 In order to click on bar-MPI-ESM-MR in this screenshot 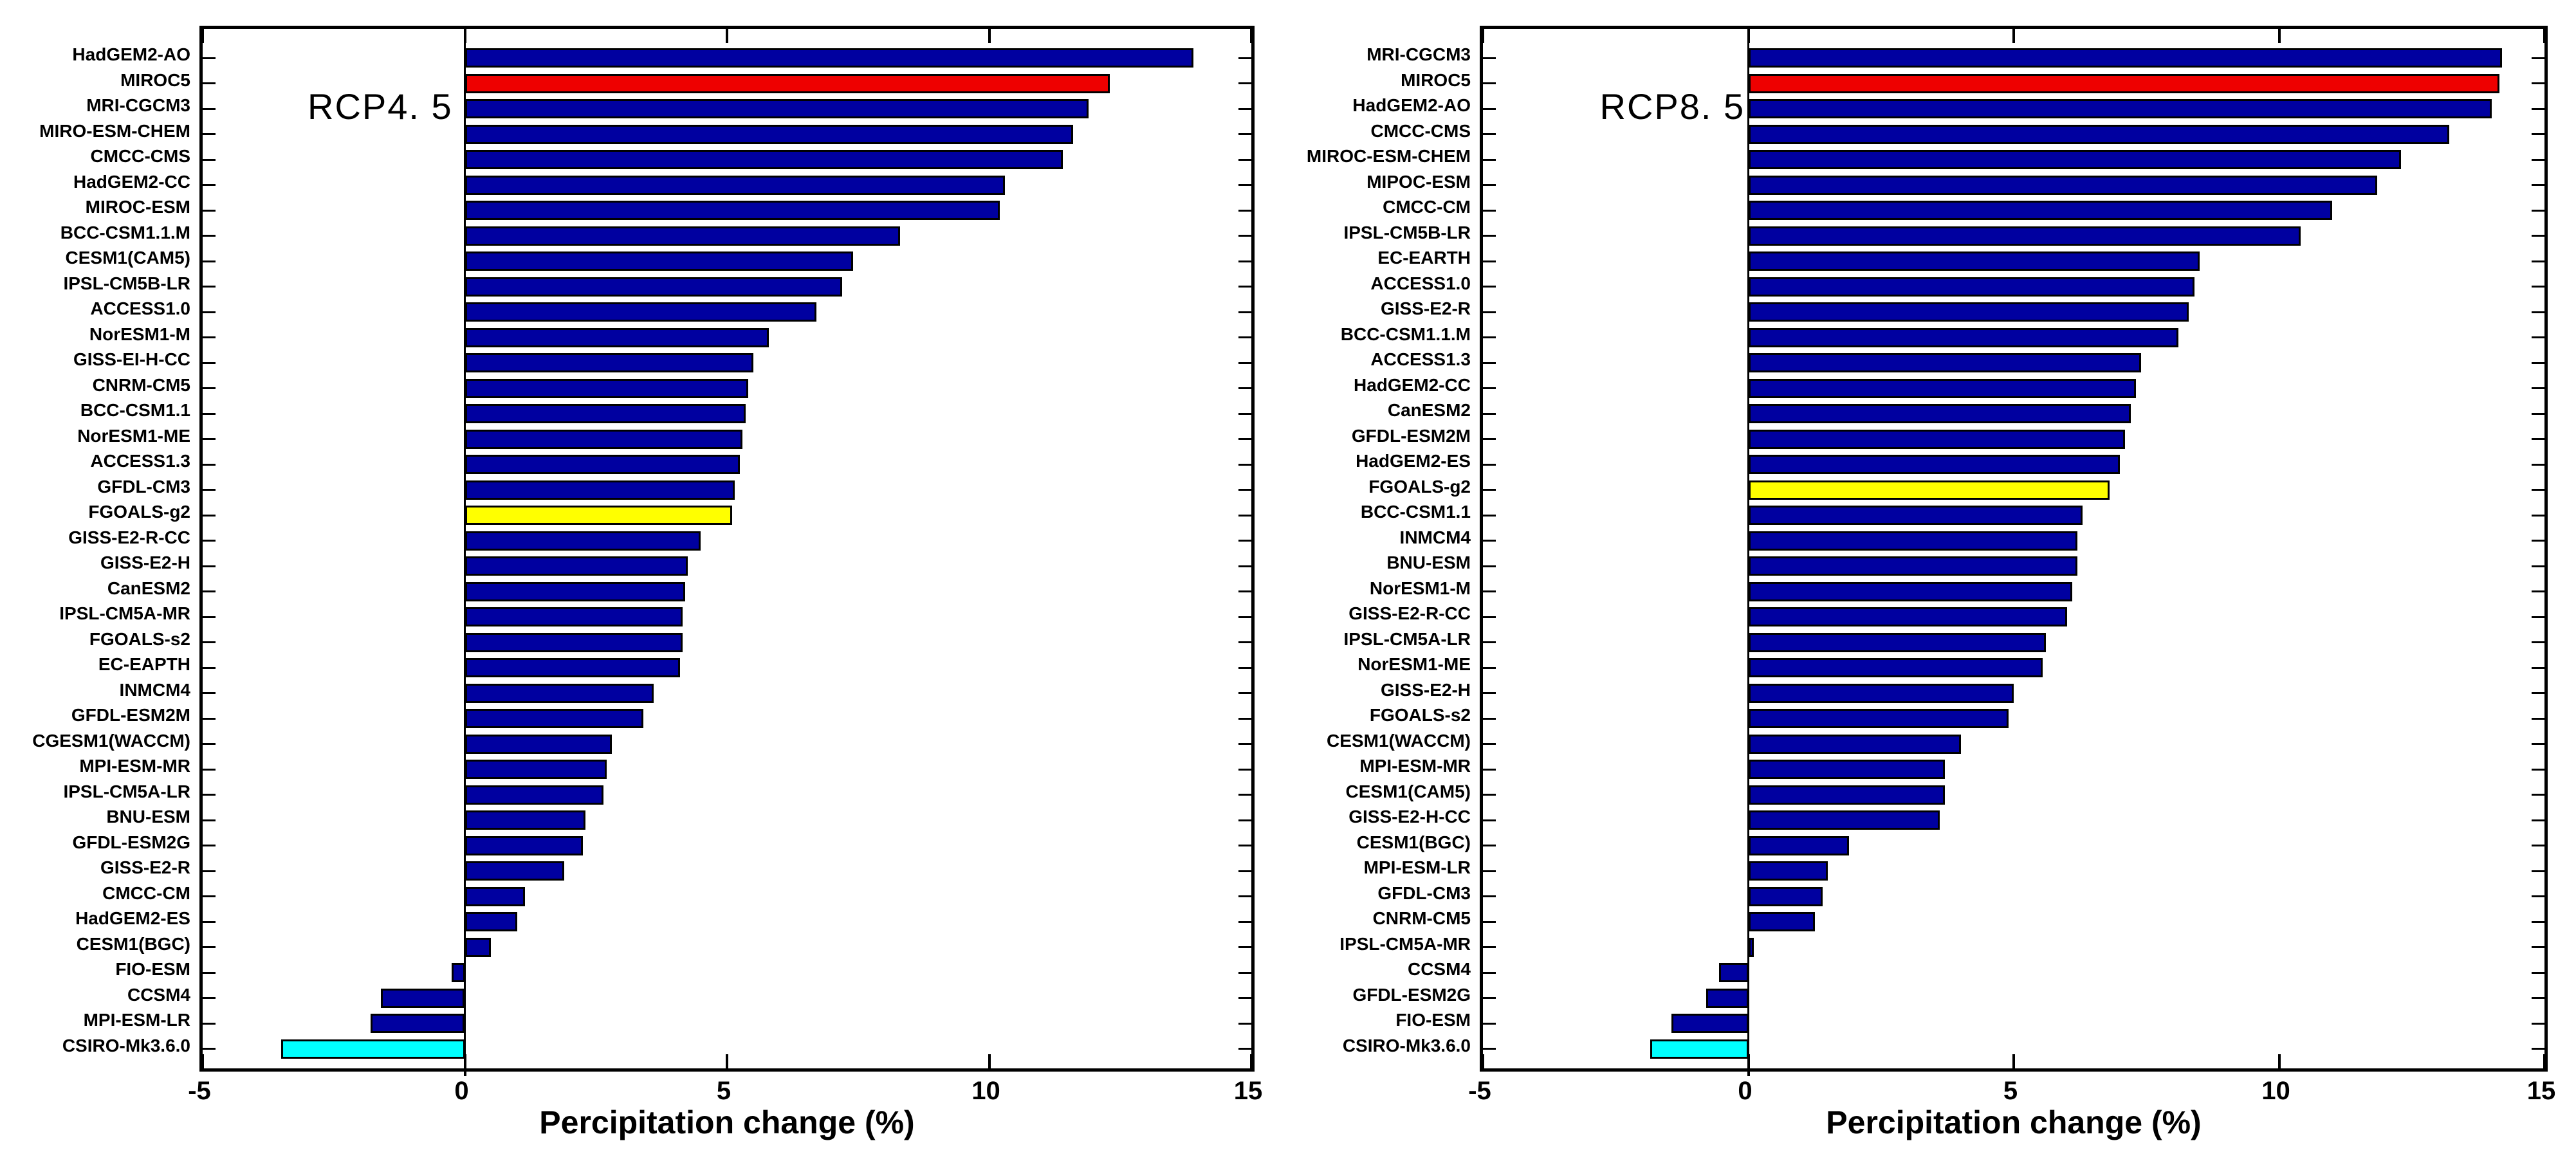, I will do `click(536, 770)`.